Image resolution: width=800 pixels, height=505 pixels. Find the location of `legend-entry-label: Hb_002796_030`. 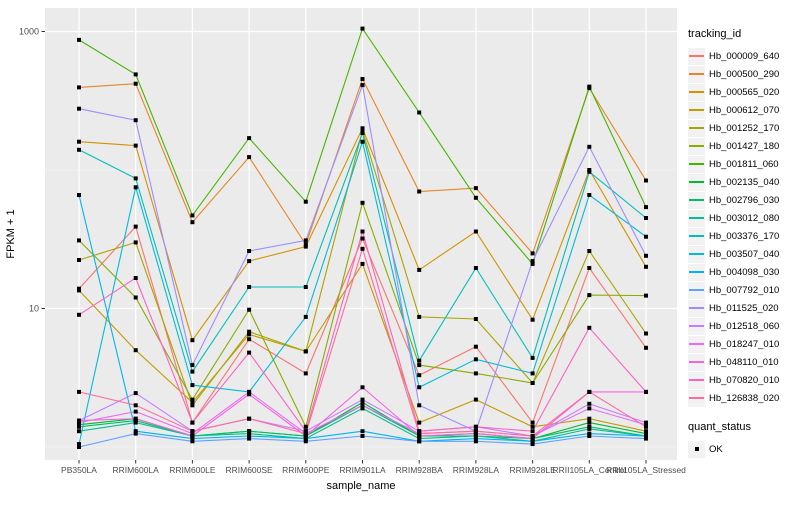

legend-entry-label: Hb_002796_030 is located at coordinates (744, 200).